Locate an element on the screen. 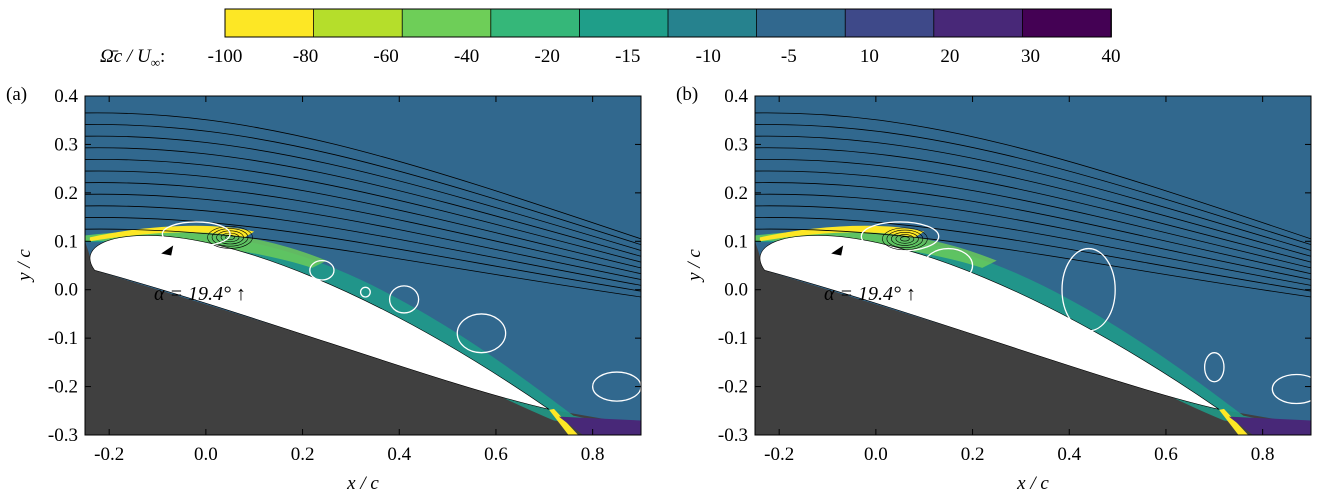 The width and height of the screenshot is (1319, 496). x-tick-label: 0.2 is located at coordinates (973, 454).